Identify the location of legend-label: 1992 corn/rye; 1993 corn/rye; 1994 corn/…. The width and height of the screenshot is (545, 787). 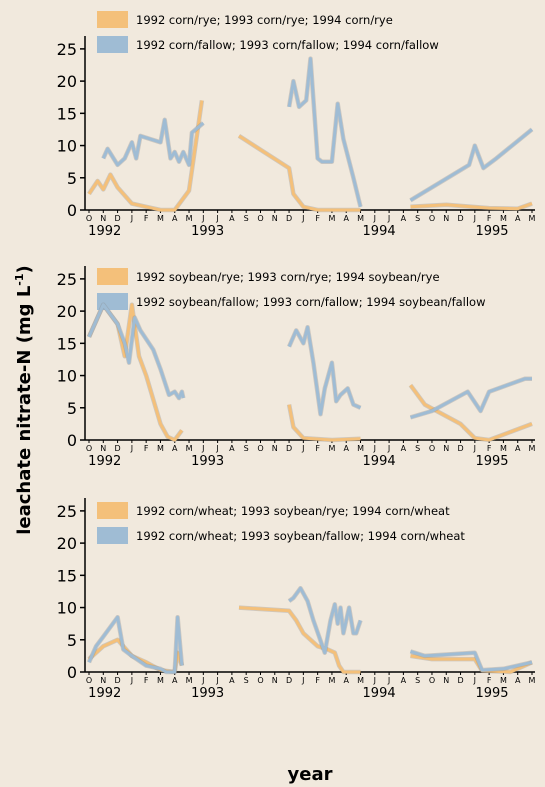
(264, 20).